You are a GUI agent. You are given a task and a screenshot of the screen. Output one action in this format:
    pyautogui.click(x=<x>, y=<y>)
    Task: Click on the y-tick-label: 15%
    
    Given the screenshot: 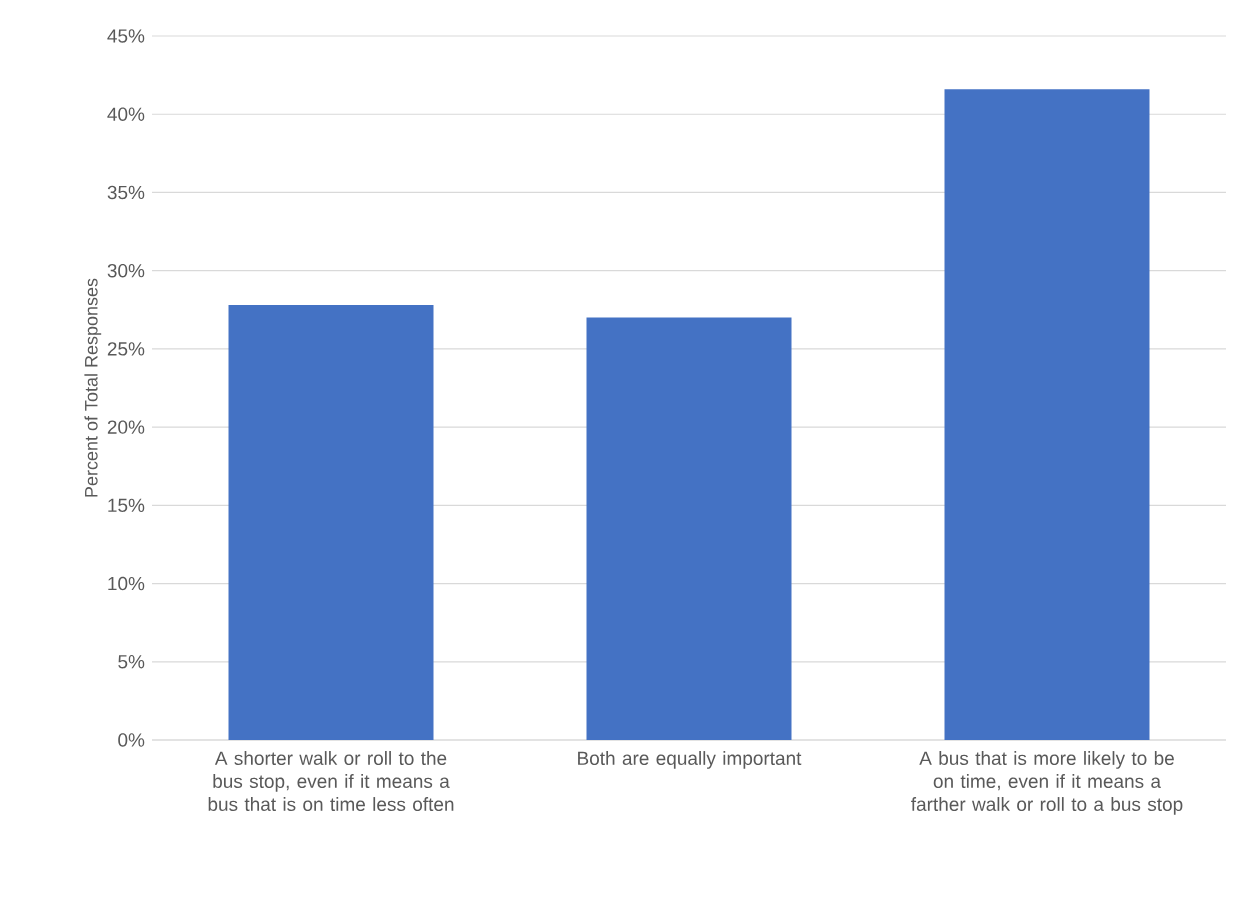 What is the action you would take?
    pyautogui.click(x=126, y=505)
    